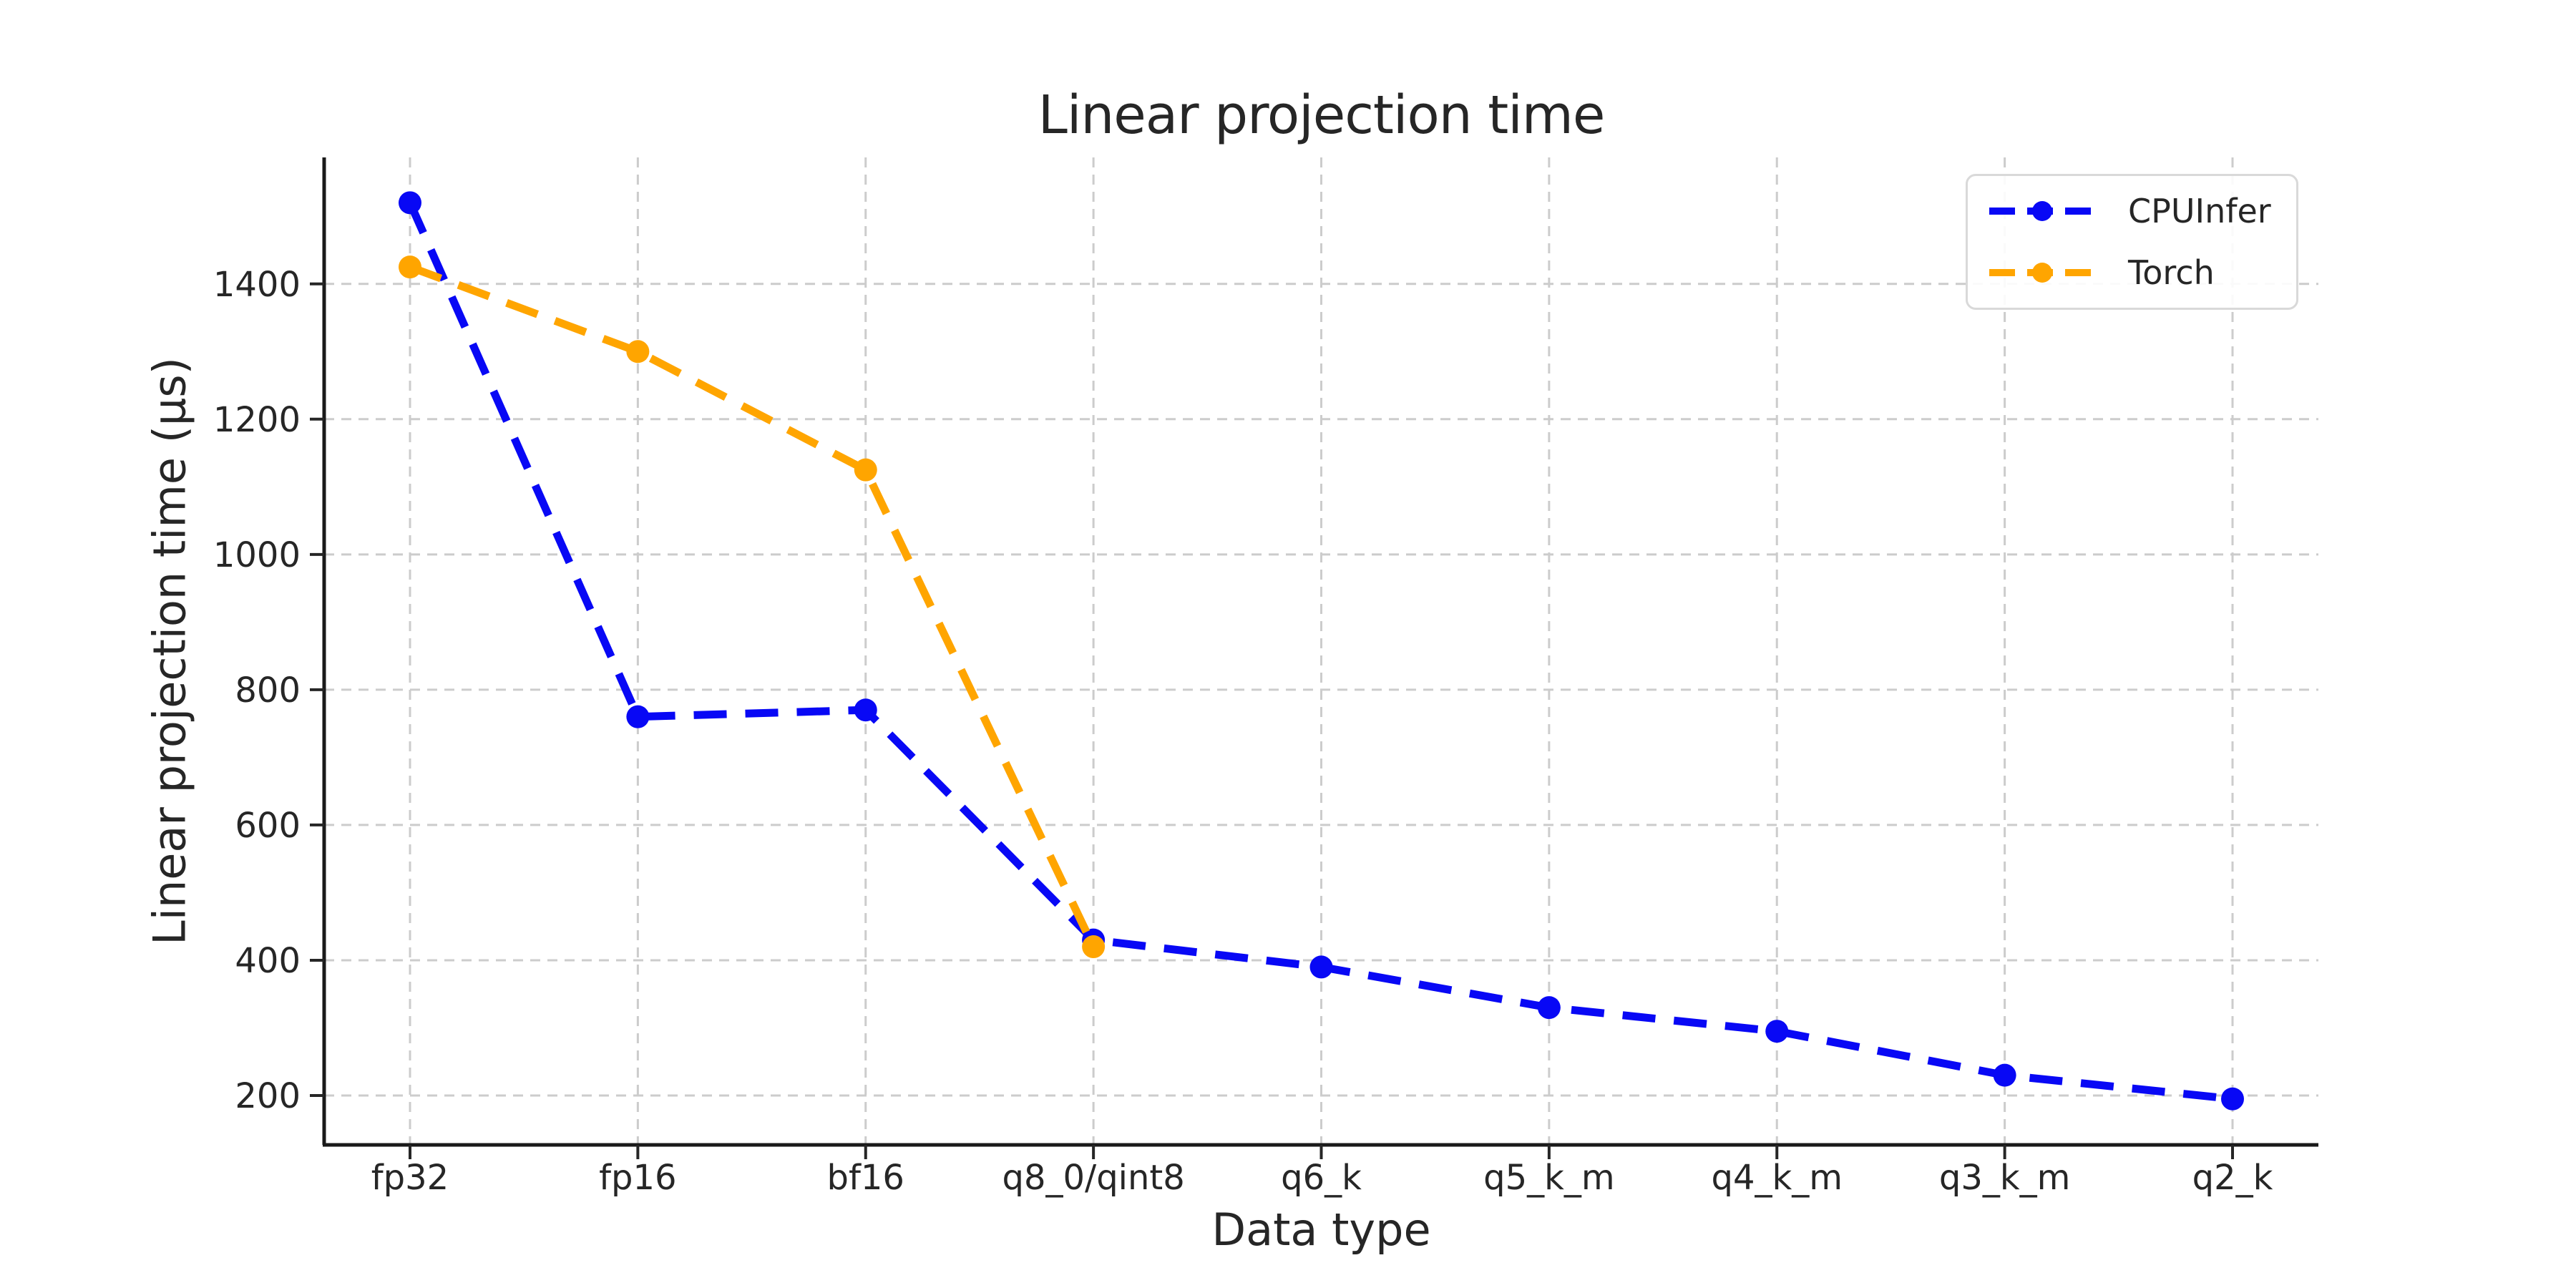 This screenshot has width=2576, height=1288. Describe the element at coordinates (410, 203) in the screenshot. I see `data-point-cpuinfer-fp32` at that location.